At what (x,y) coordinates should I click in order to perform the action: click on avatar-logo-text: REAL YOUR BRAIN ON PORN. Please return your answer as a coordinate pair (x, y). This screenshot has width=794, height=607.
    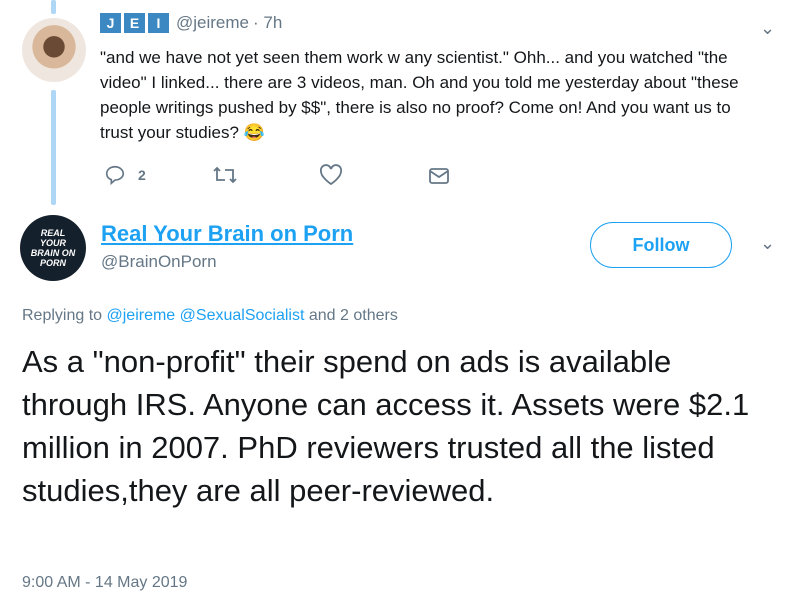
    Looking at the image, I should click on (53, 248).